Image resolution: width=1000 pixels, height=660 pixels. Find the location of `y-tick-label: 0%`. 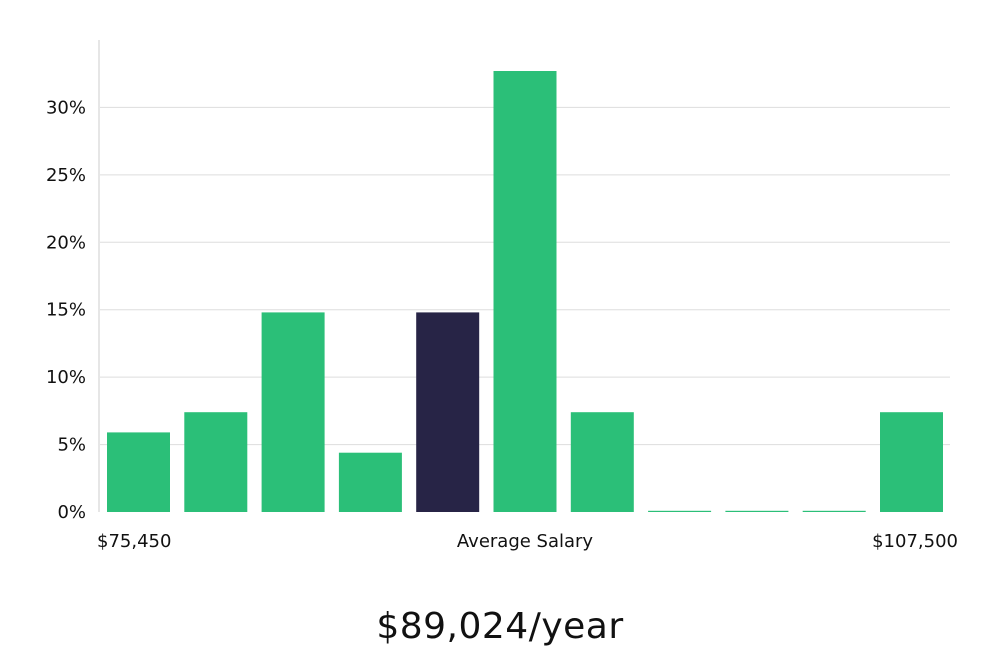

y-tick-label: 0% is located at coordinates (71, 512).